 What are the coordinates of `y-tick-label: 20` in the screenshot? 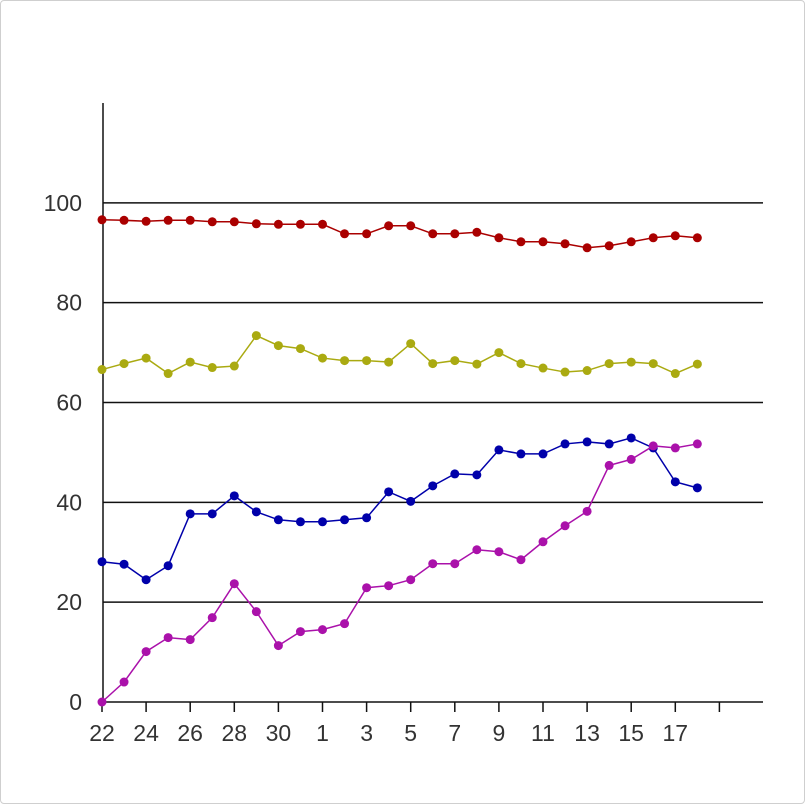 It's located at (69, 602).